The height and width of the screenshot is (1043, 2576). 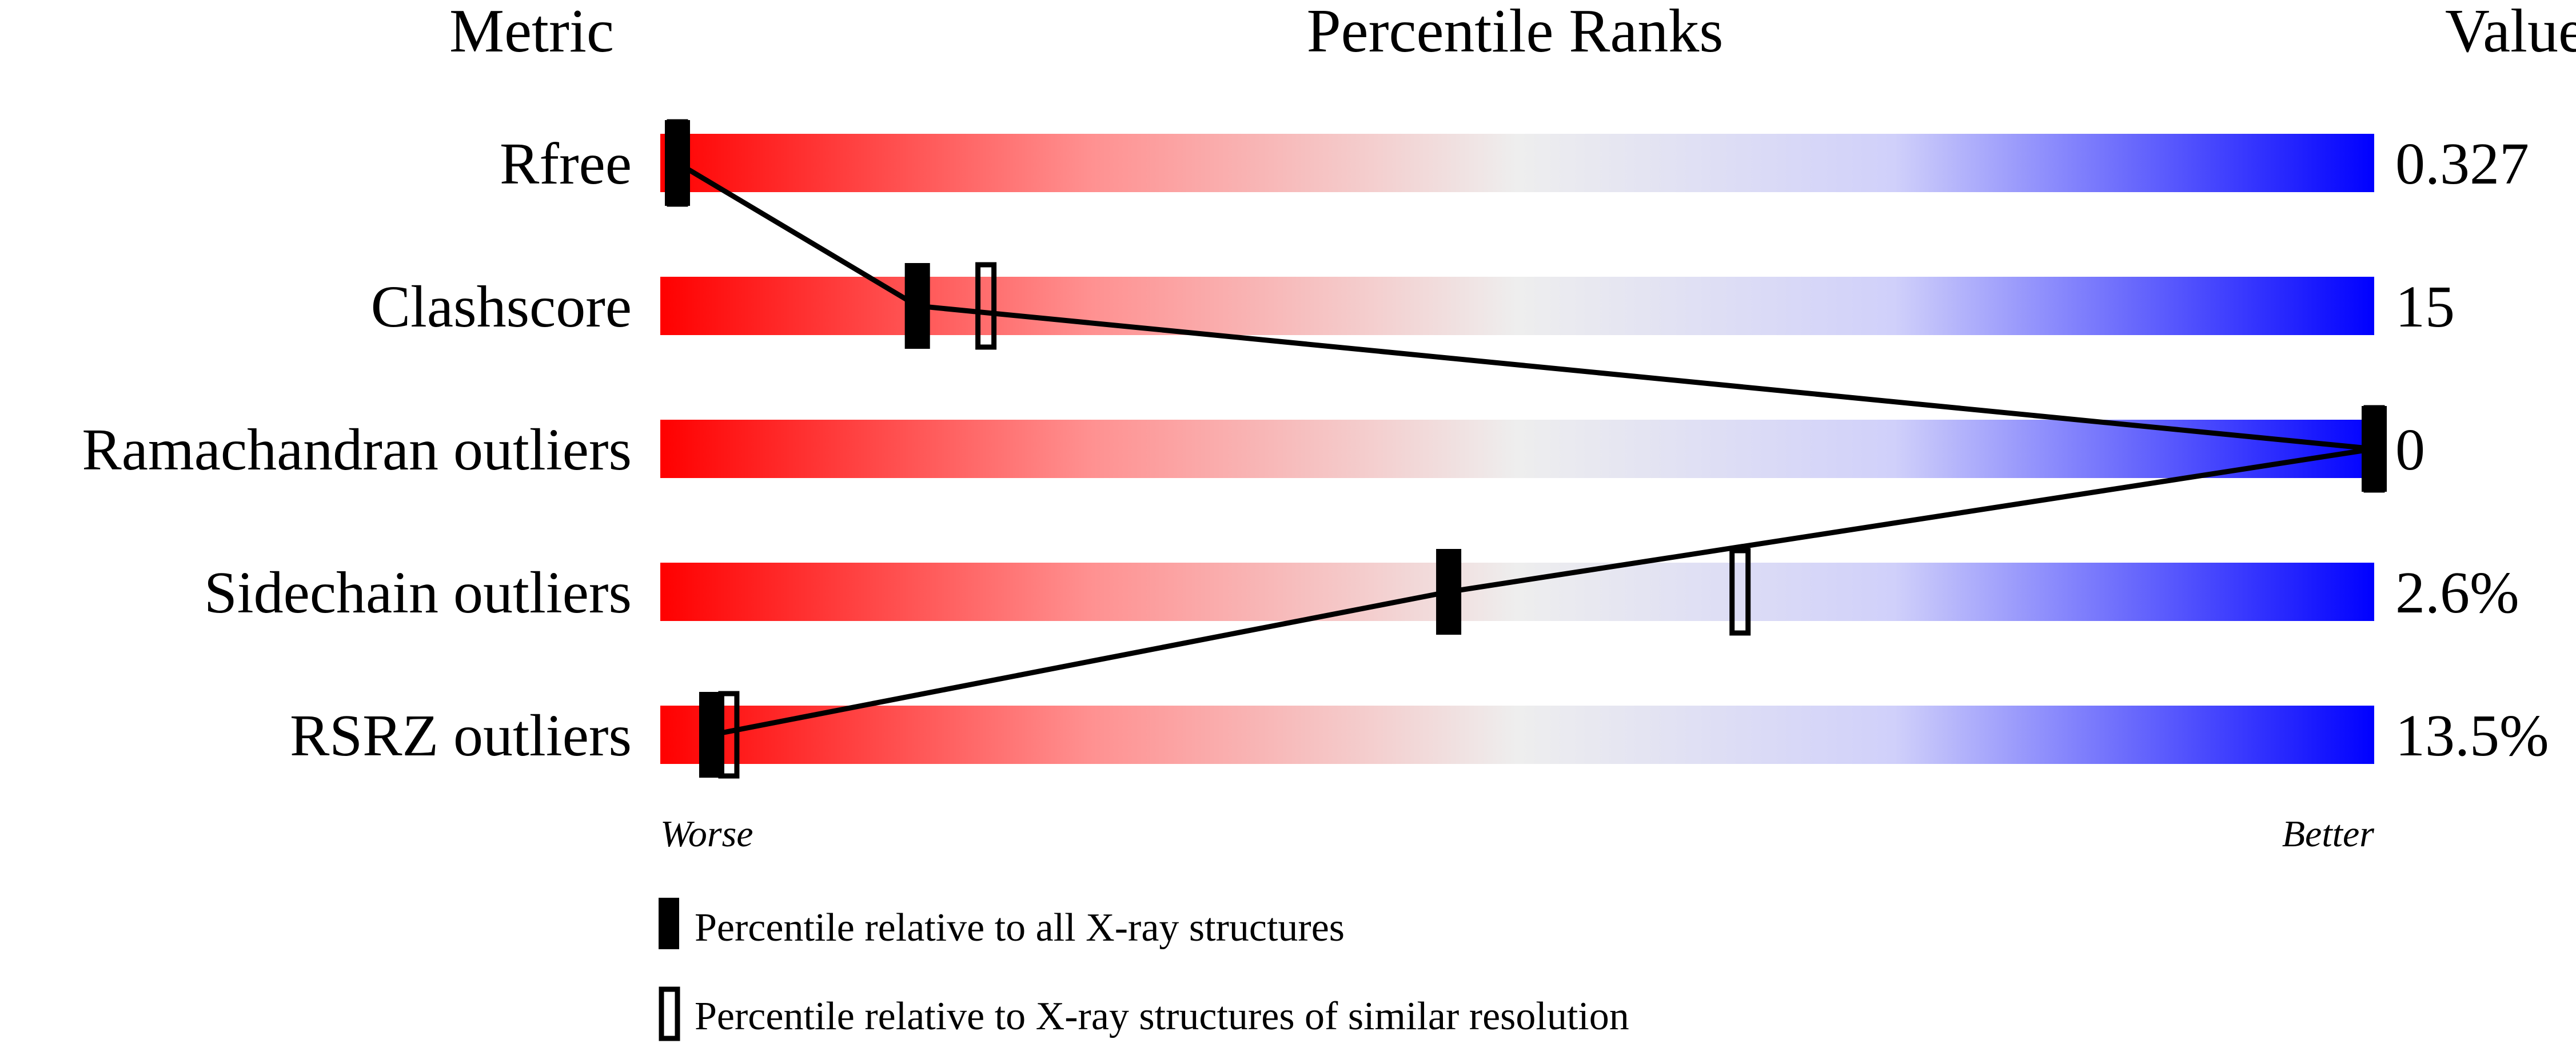 What do you see at coordinates (2511, 32) in the screenshot?
I see `header-value: Value` at bounding box center [2511, 32].